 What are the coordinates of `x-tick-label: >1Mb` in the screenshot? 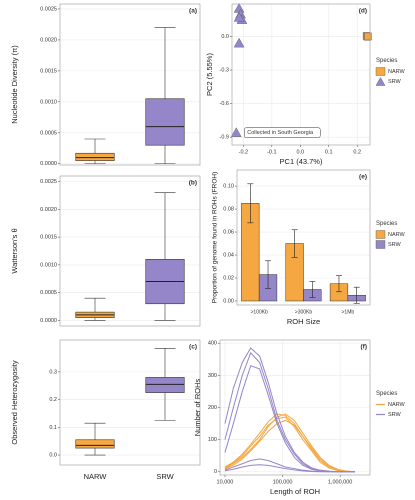 It's located at (348, 312).